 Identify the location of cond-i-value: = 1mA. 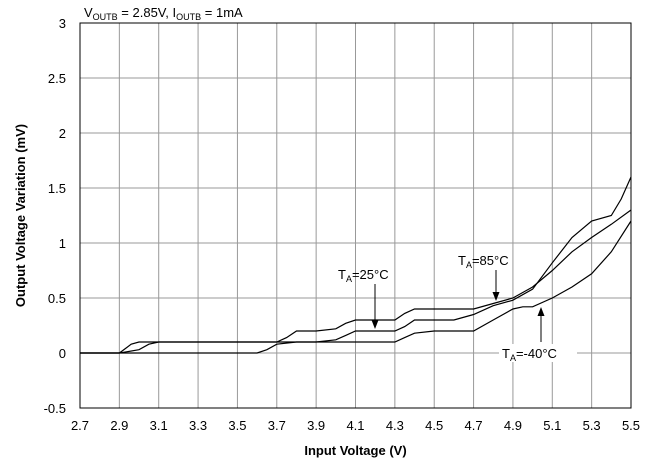
(222, 12).